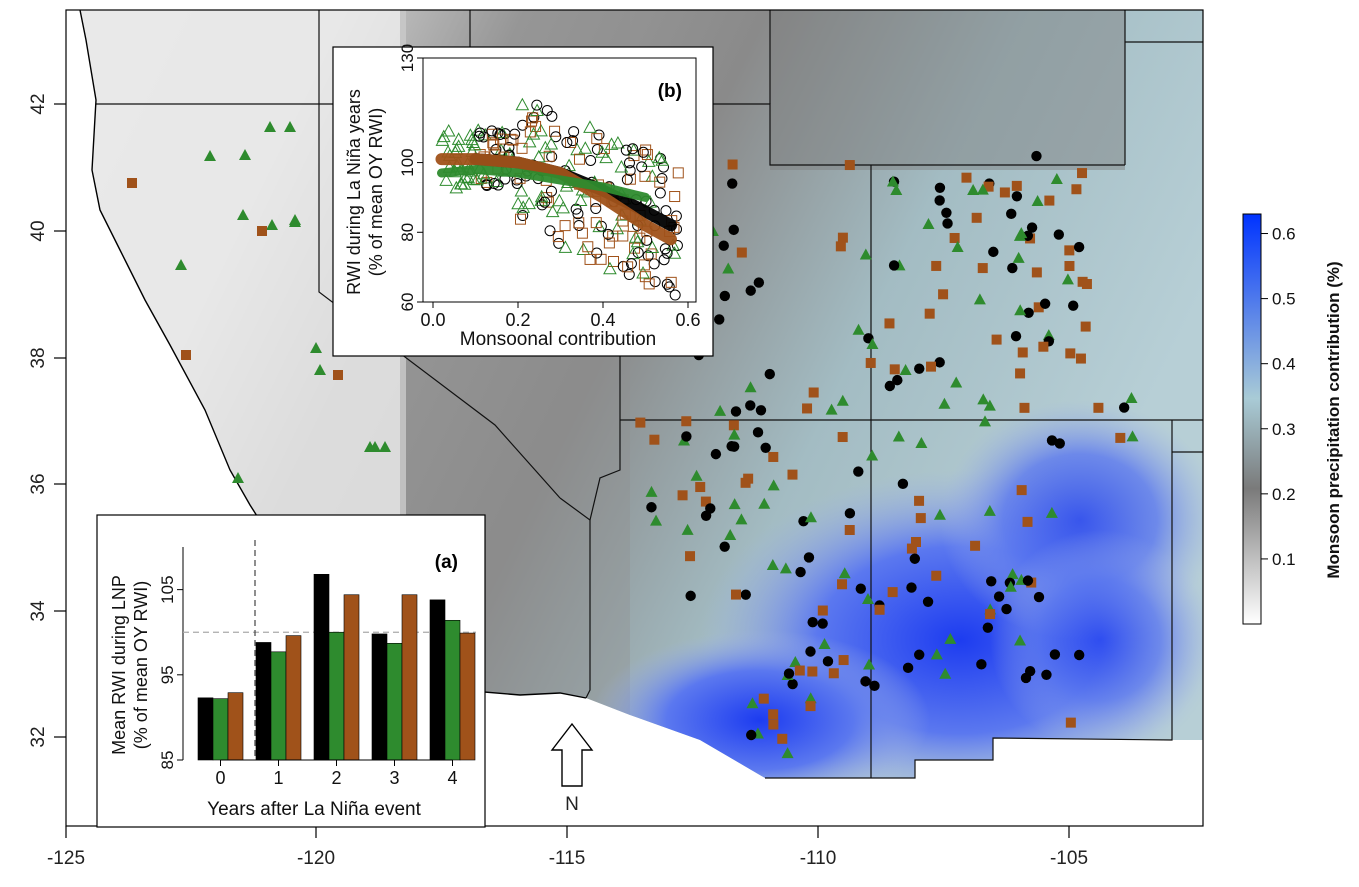 This screenshot has height=887, width=1359. I want to click on inset-b-plot: 60 80 100 130 0.0 0.2 0.4 0.6, so click(549, 187).